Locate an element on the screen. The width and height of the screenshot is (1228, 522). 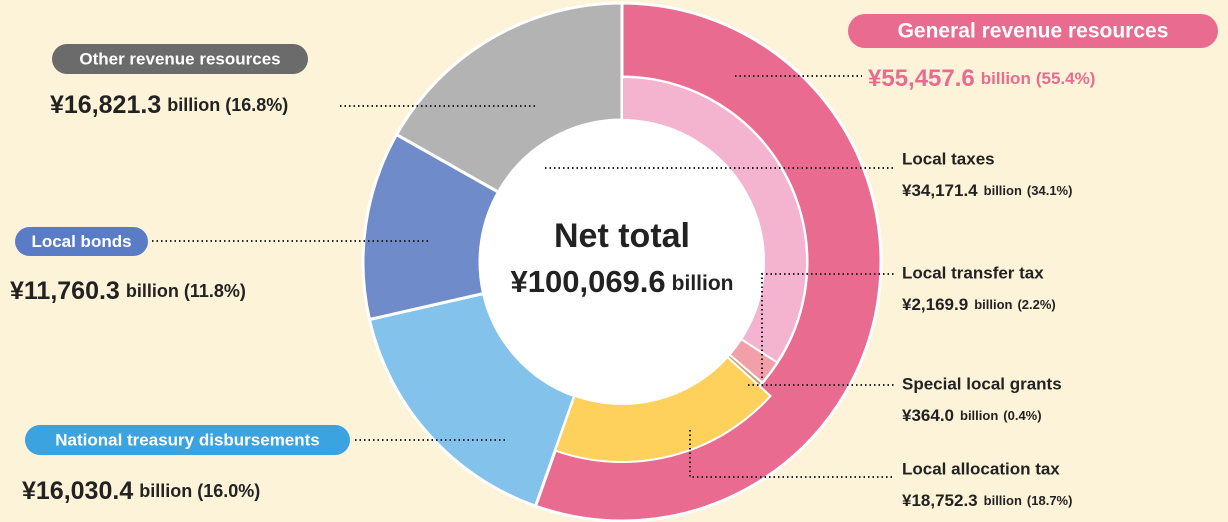
amount-label: ¥34,171.4 billion (34.1%) is located at coordinates (987, 190).